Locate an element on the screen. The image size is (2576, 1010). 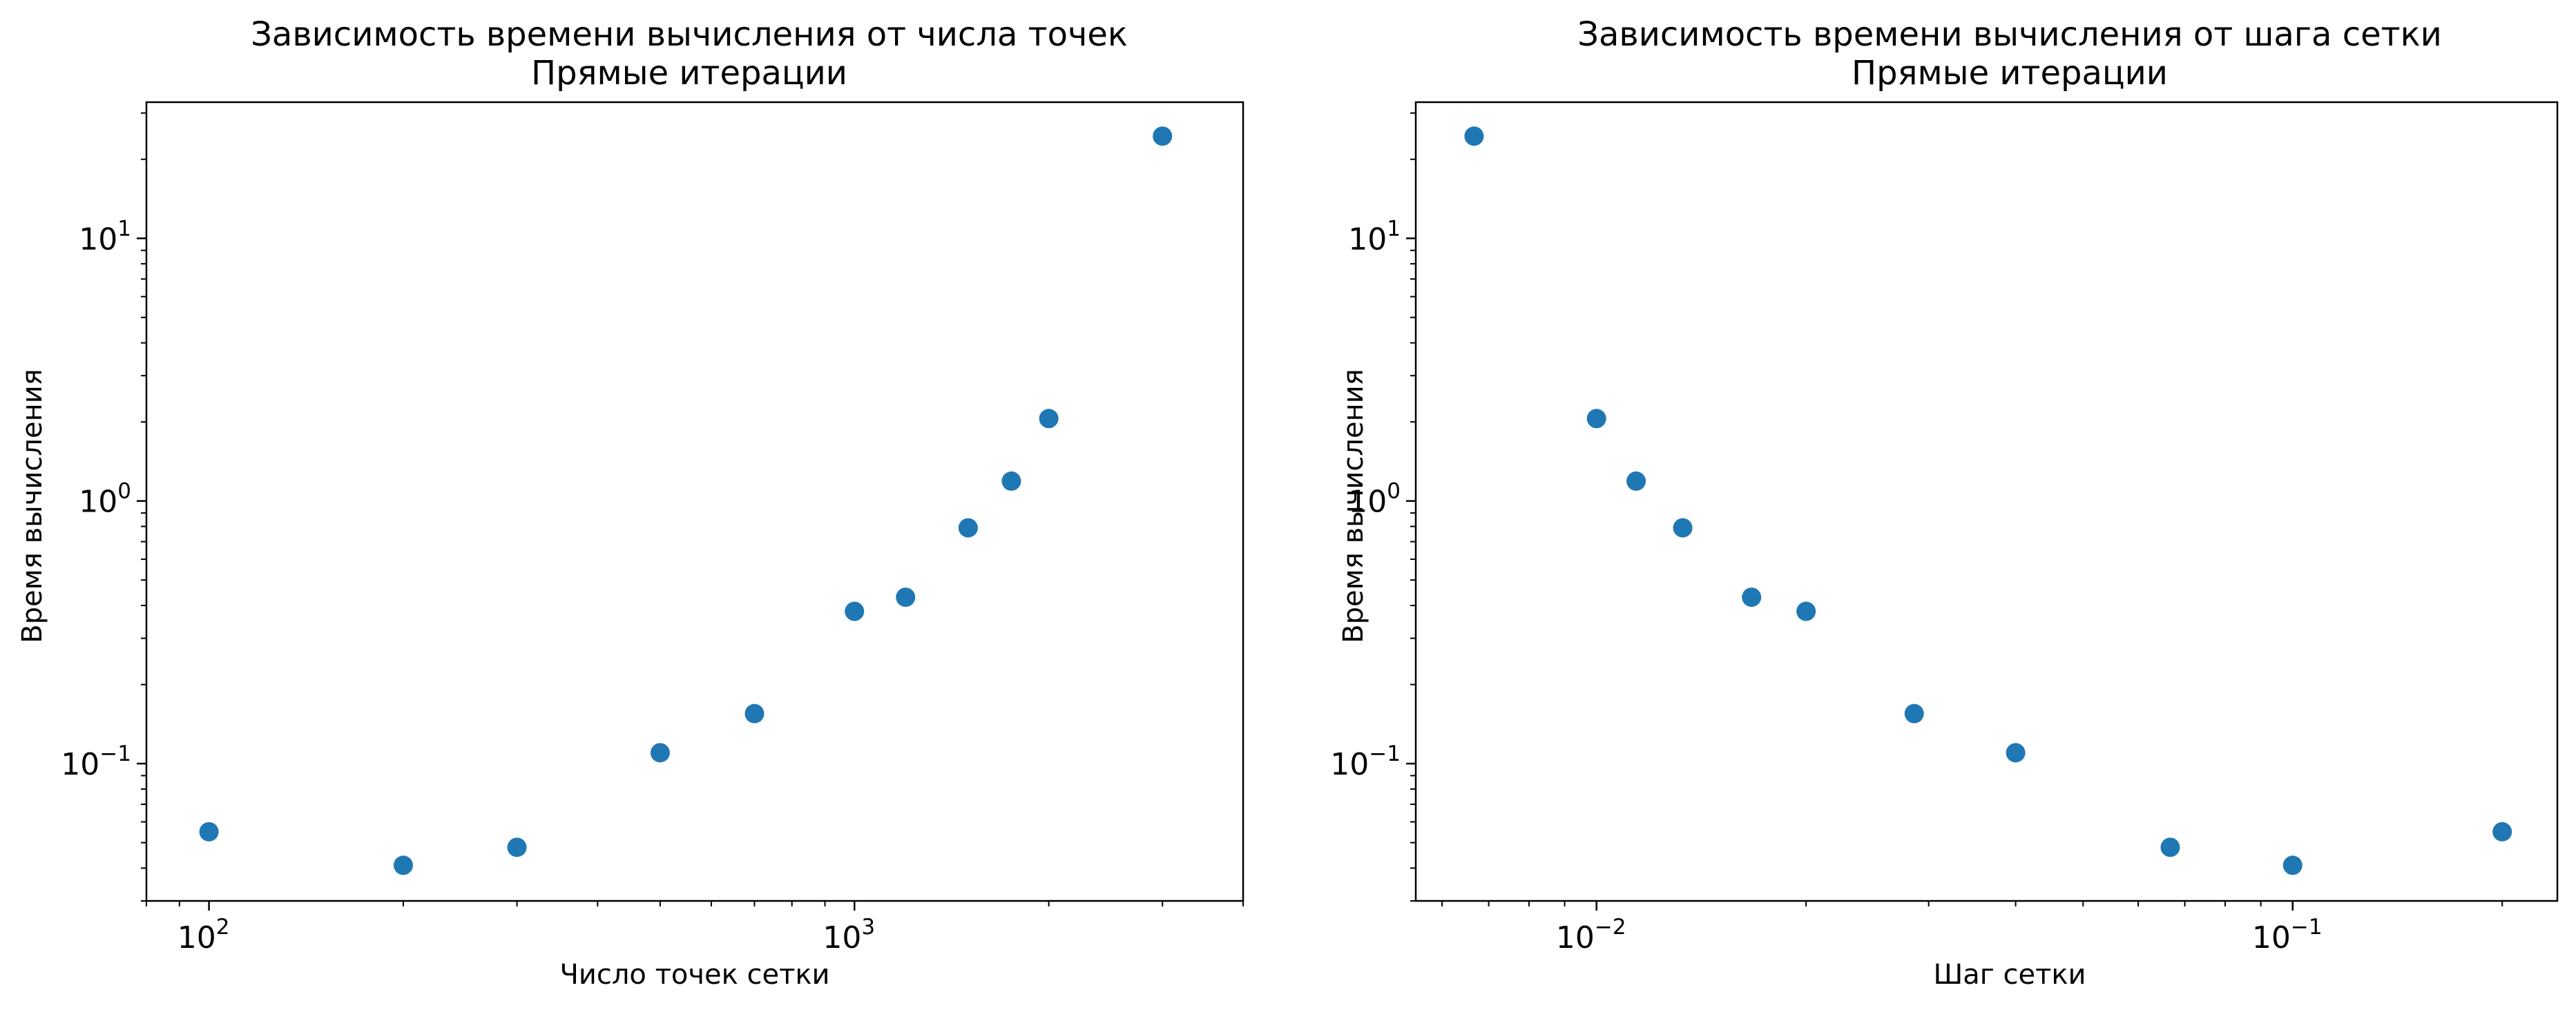
x-tick-label: 10³ is located at coordinates (849, 935).